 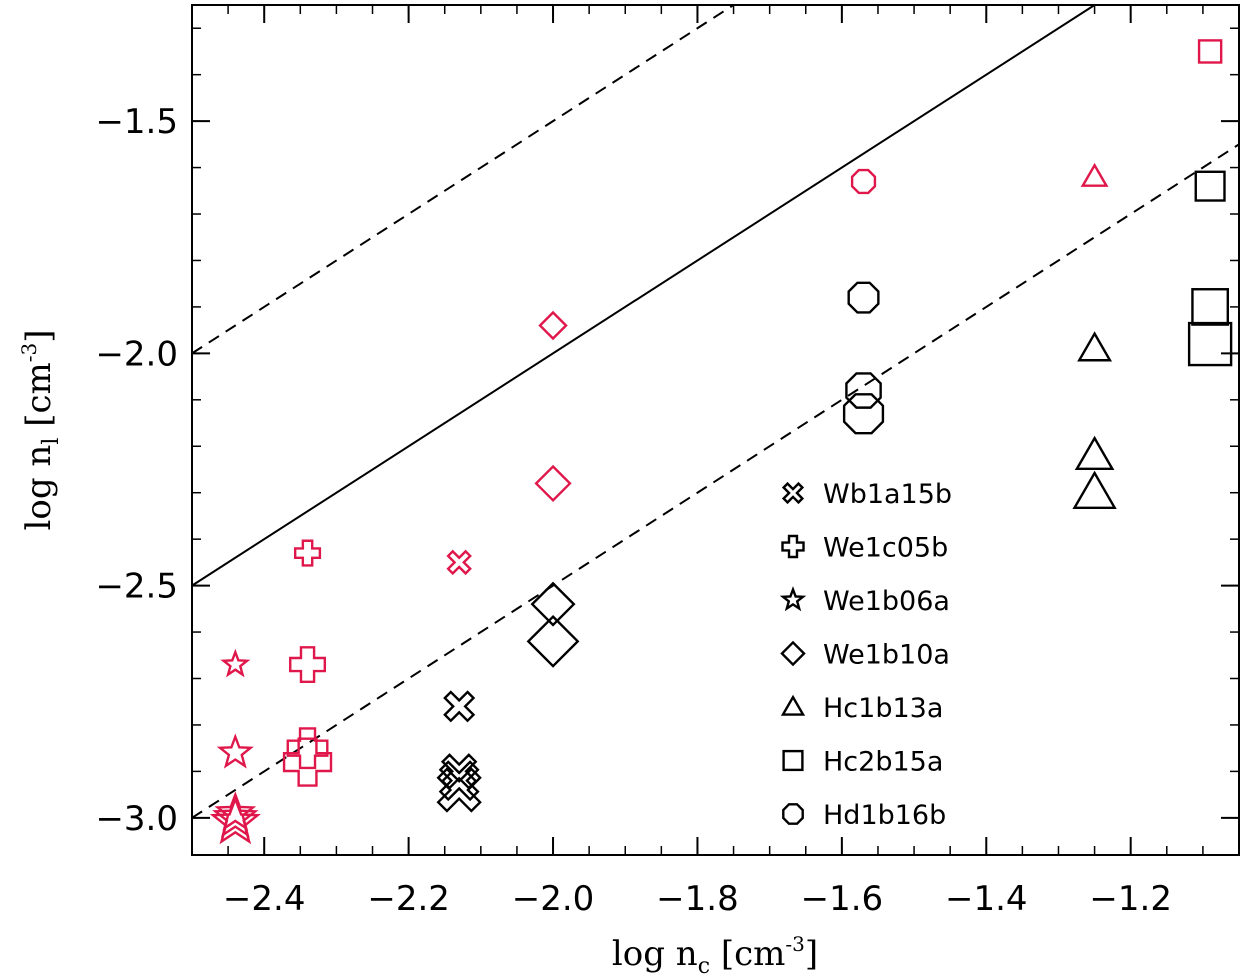 What do you see at coordinates (655, 954) in the screenshot?
I see `x-axis-title-main: log n` at bounding box center [655, 954].